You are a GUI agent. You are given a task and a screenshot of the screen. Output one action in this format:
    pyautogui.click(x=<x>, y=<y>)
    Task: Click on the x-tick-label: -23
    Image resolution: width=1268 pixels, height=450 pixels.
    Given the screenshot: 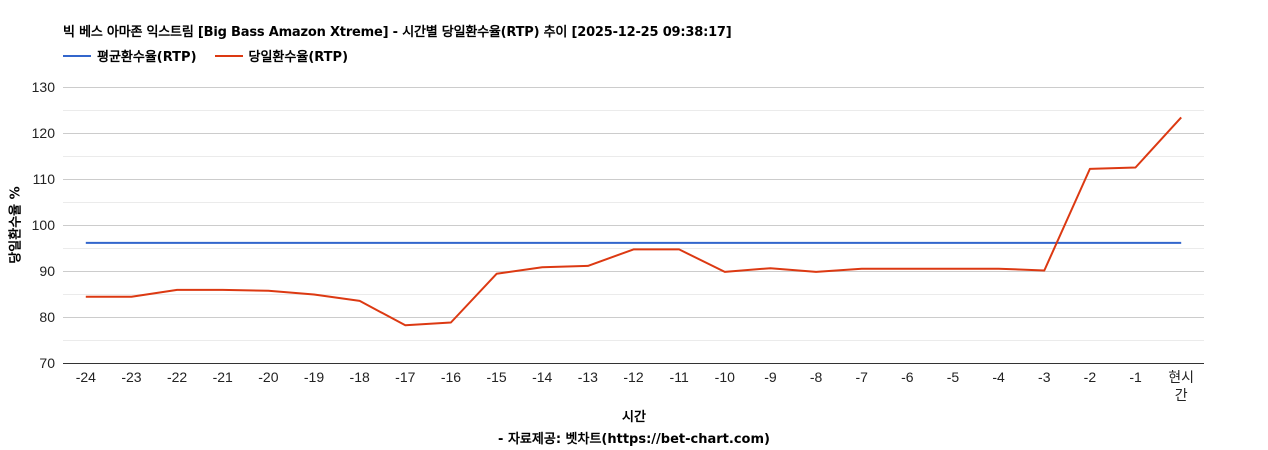 What is the action you would take?
    pyautogui.click(x=131, y=377)
    